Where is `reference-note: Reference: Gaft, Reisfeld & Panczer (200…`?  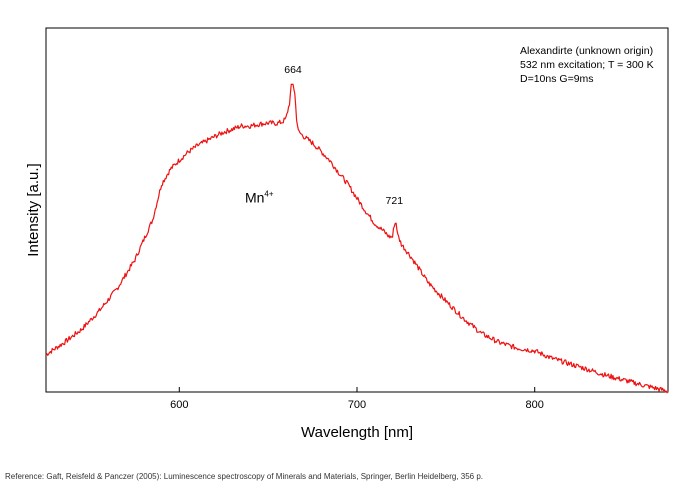 reference-note: Reference: Gaft, Reisfeld & Panczer (200… is located at coordinates (244, 476).